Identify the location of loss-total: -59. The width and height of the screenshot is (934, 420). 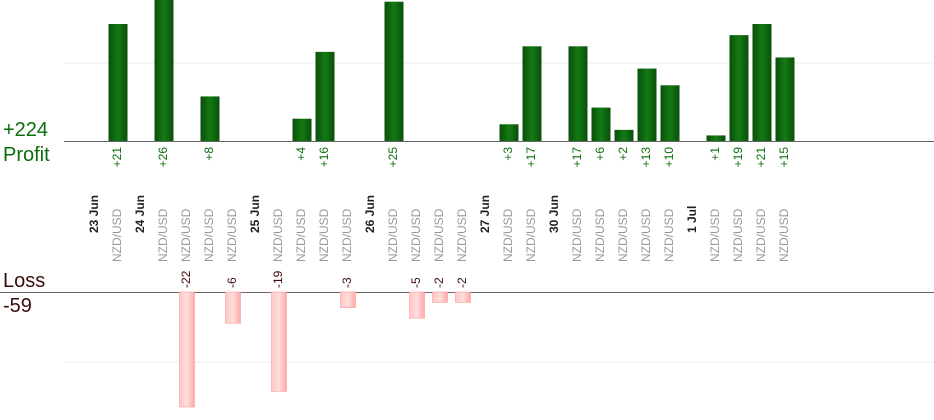
(17, 306).